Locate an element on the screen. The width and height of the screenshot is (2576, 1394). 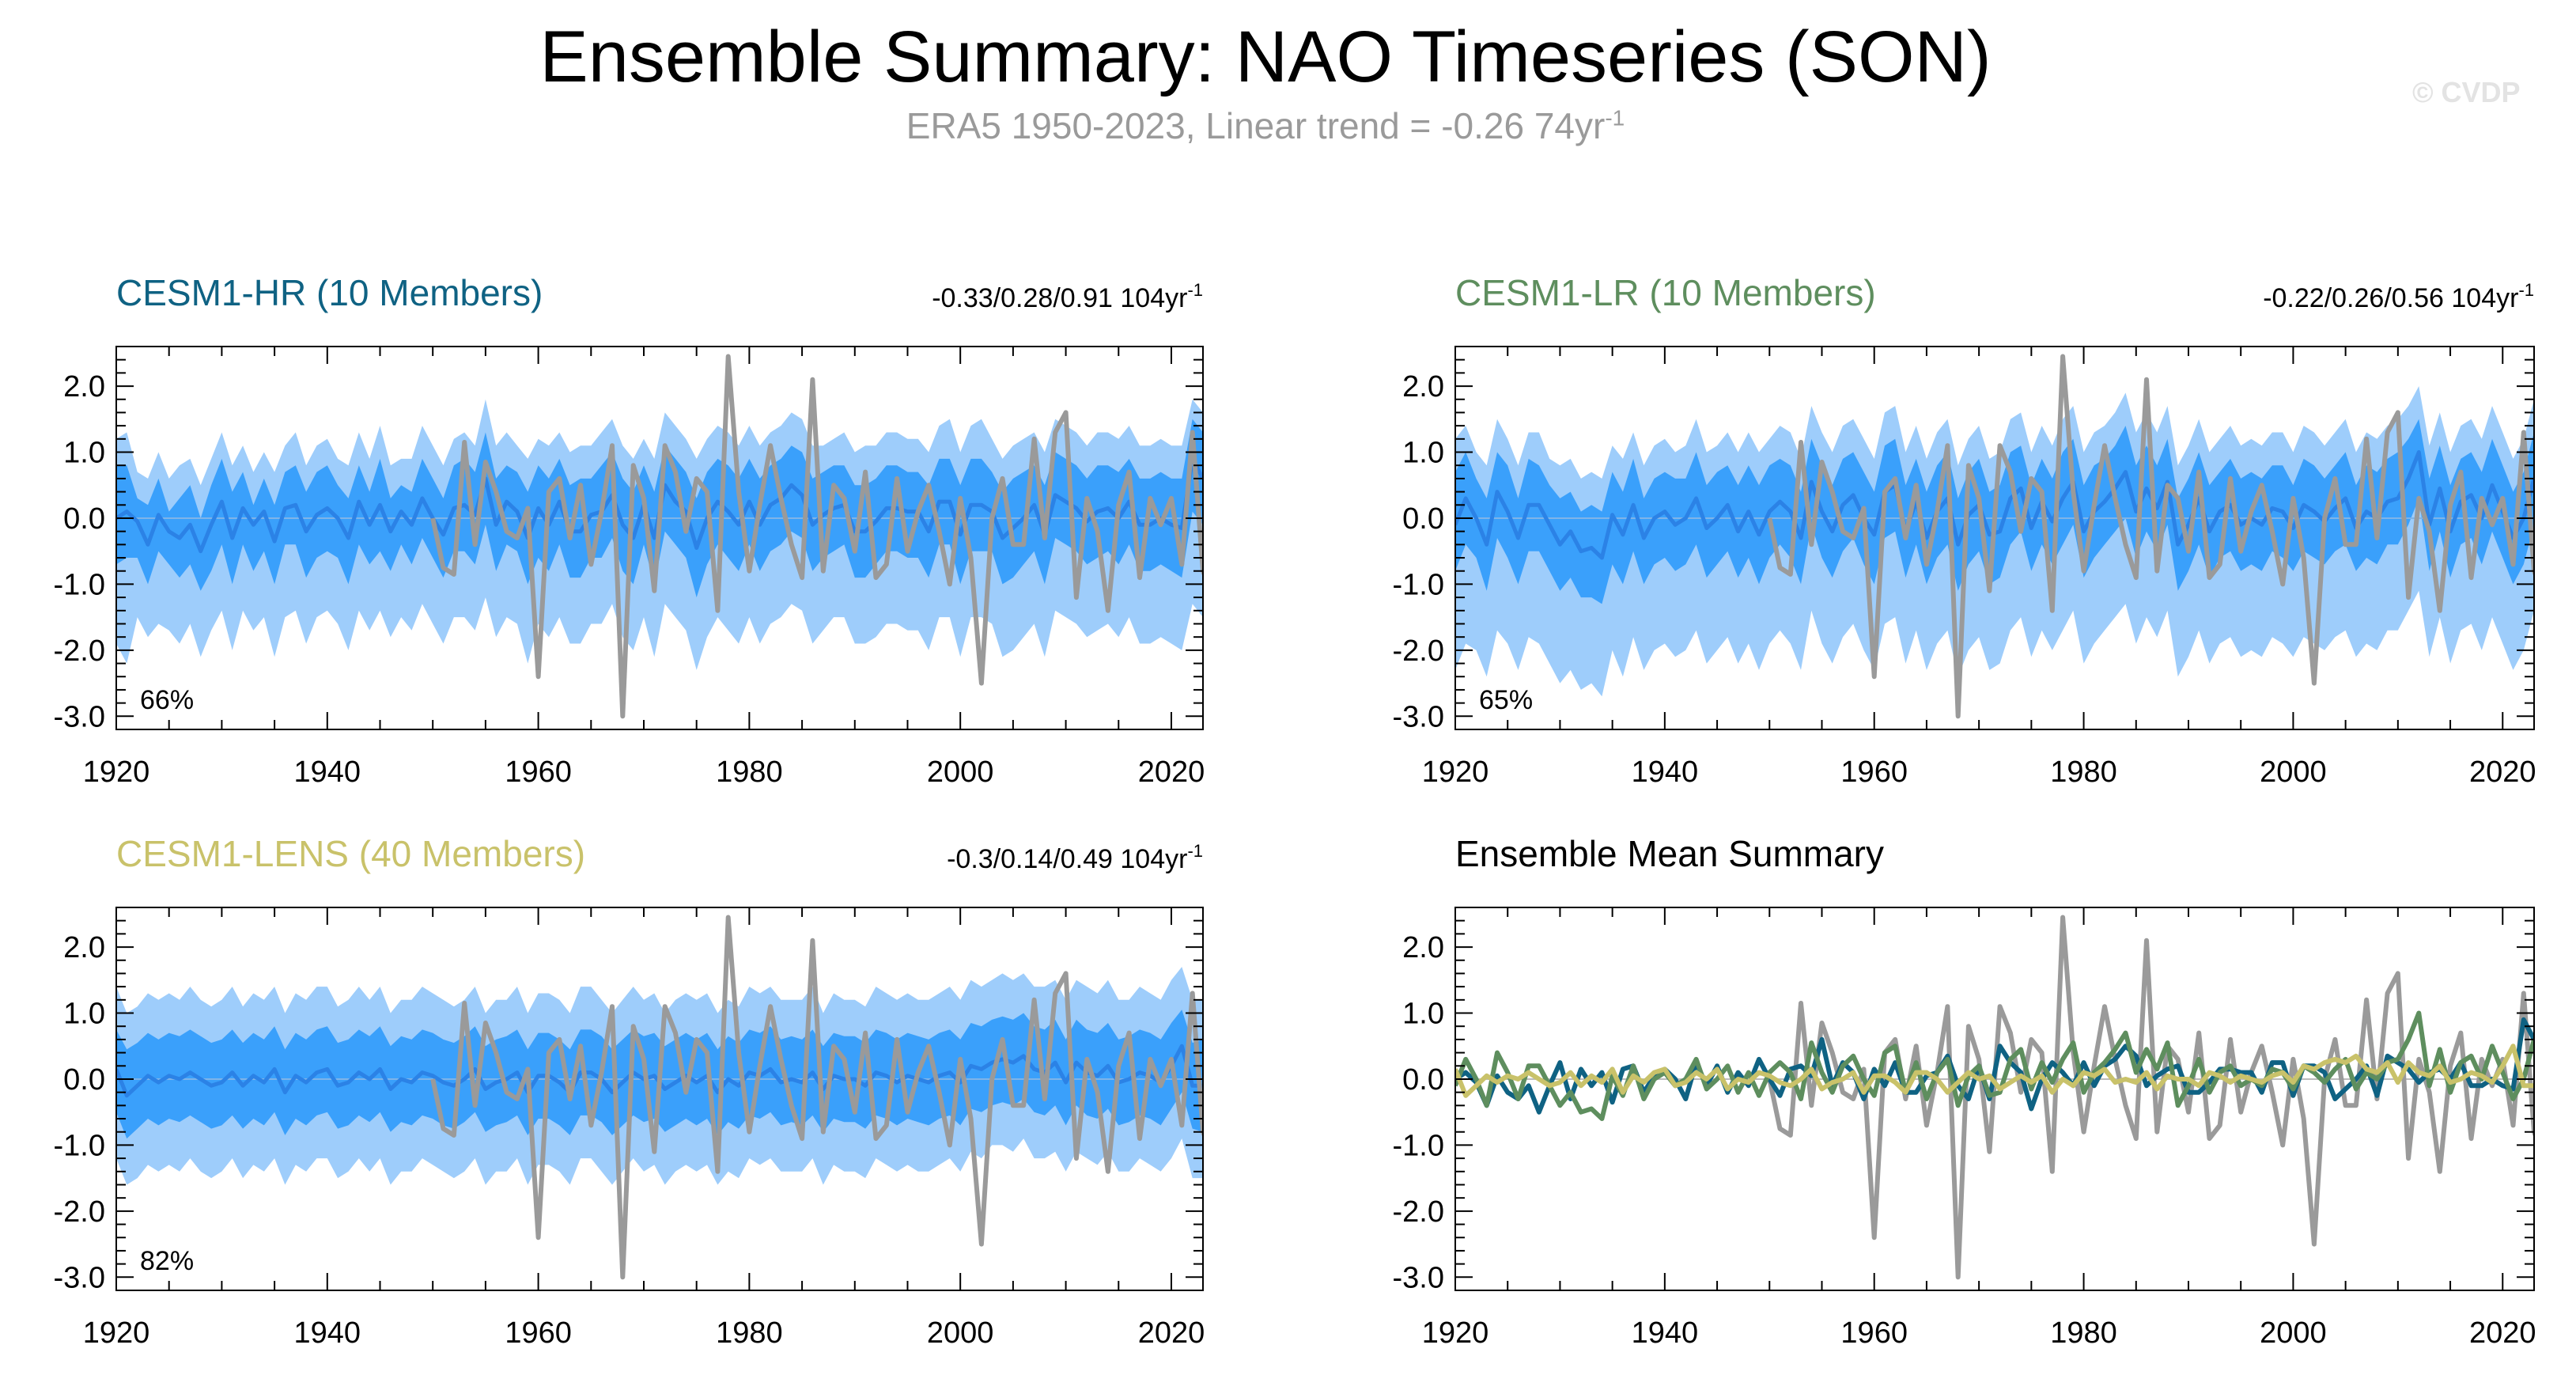
panel-pct-label: 66% is located at coordinates (167, 700).